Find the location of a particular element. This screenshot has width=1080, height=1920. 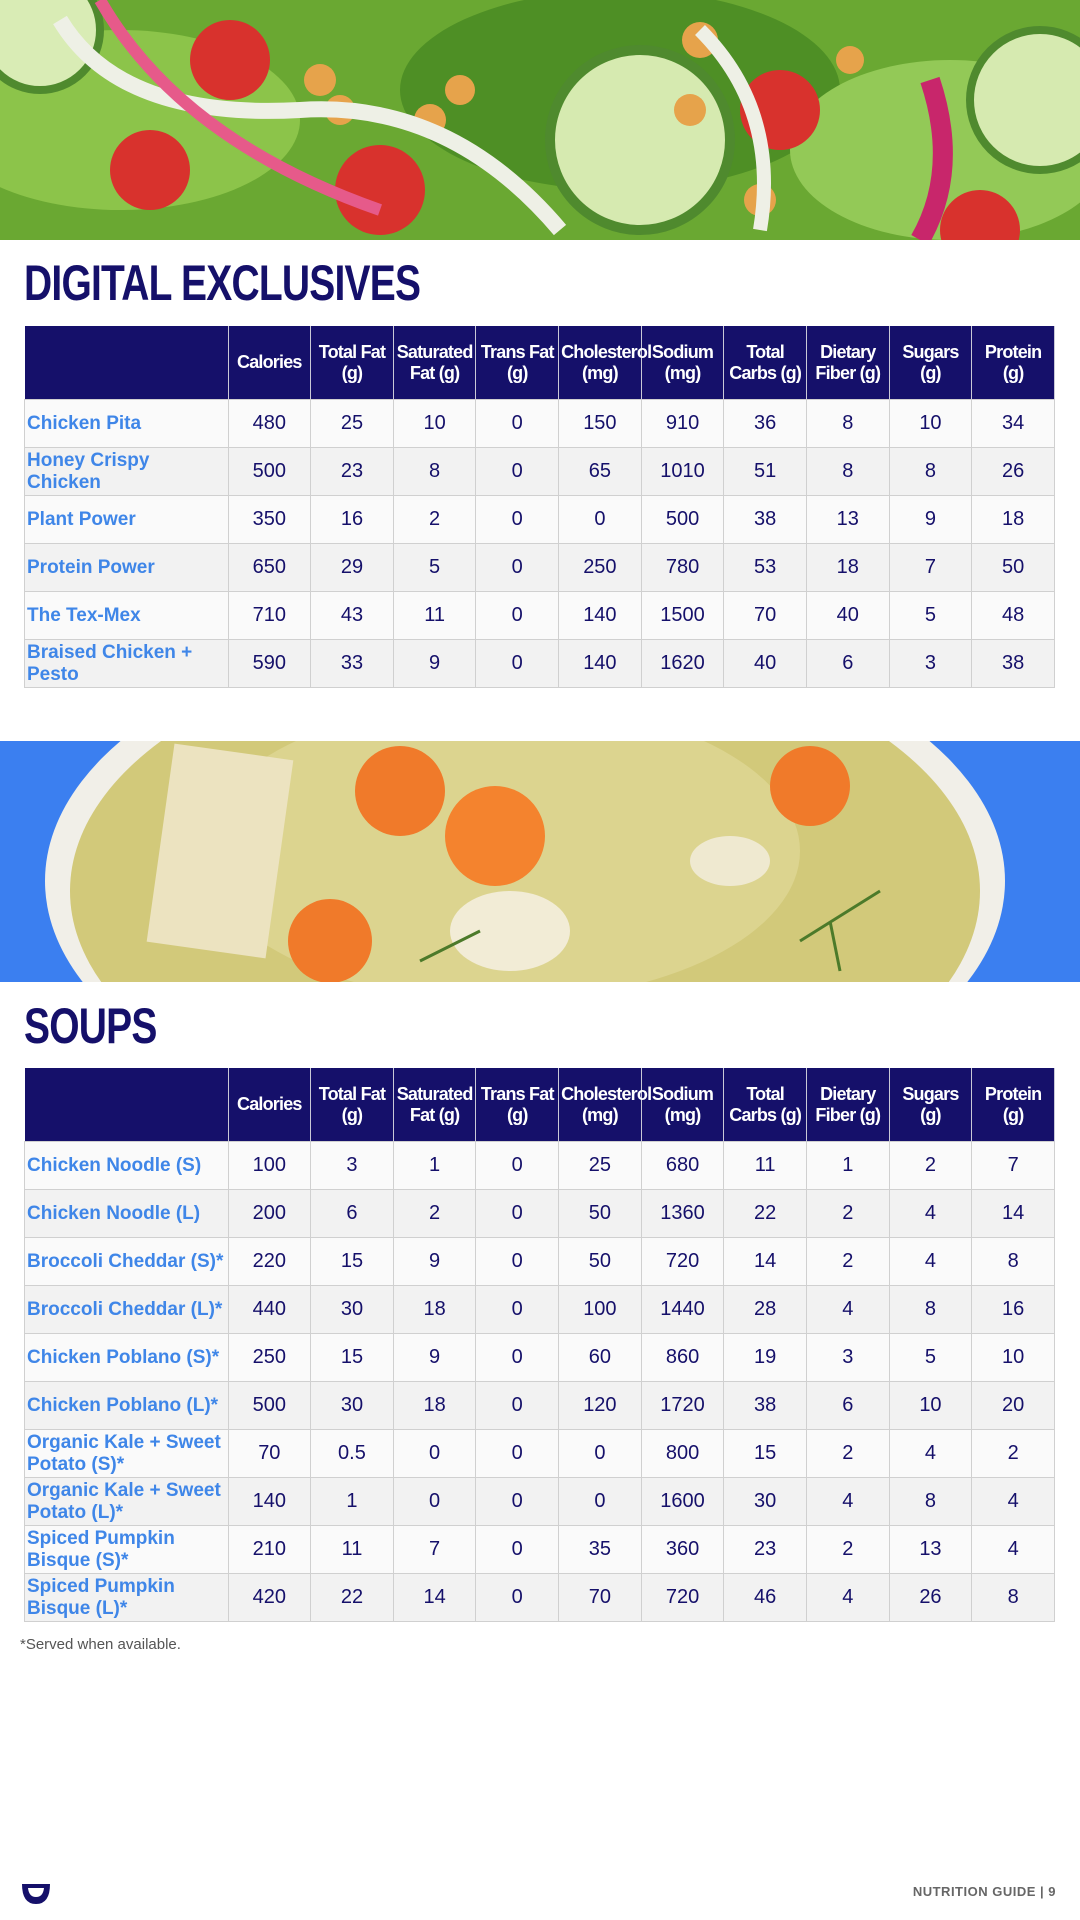

value-cell: 36 is located at coordinates (765, 423).